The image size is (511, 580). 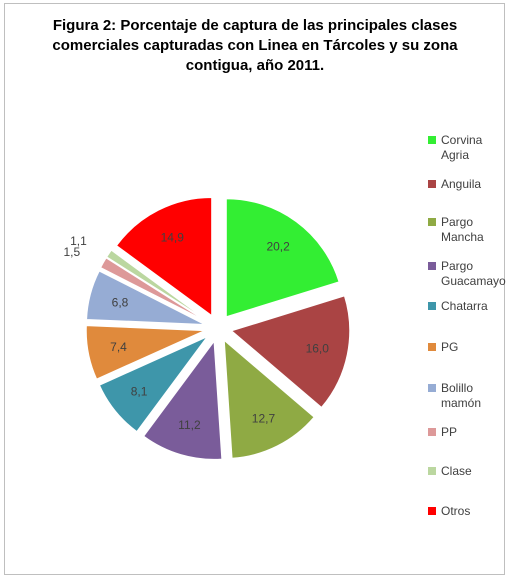 I want to click on chart-title-line: contigua, año 2011., so click(x=255, y=65).